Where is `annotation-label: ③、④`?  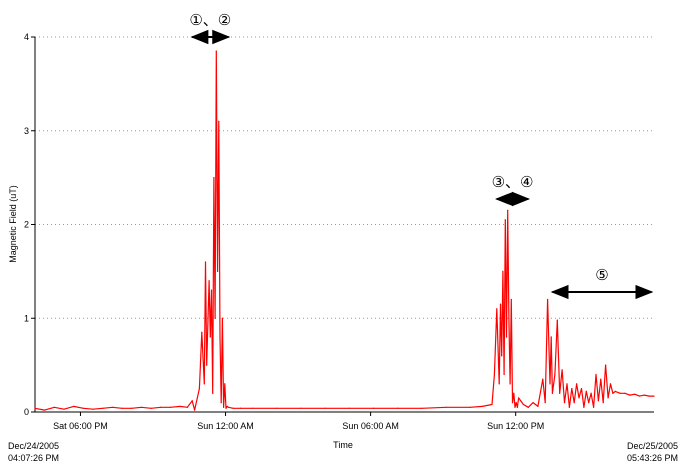
annotation-label: ③、④ is located at coordinates (513, 182).